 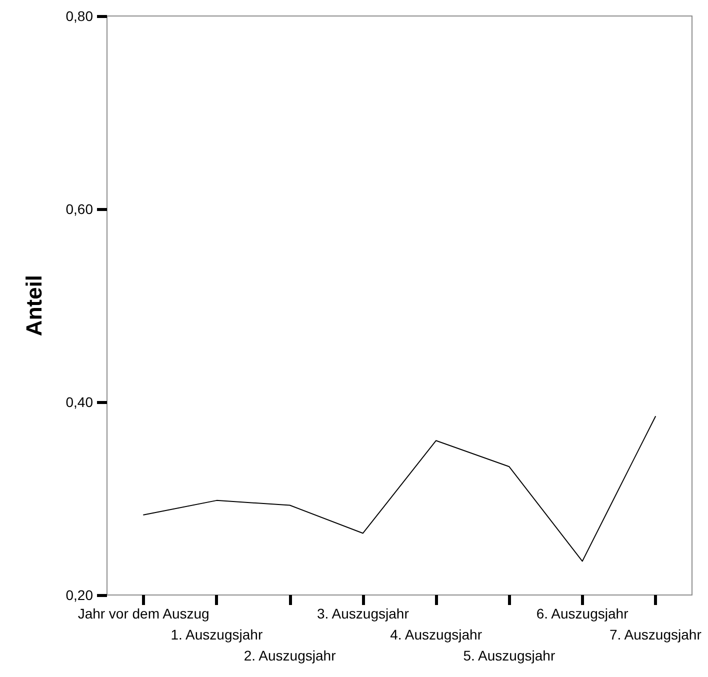 What do you see at coordinates (216, 634) in the screenshot?
I see `x-tick-label: 1. Auszugsjahr` at bounding box center [216, 634].